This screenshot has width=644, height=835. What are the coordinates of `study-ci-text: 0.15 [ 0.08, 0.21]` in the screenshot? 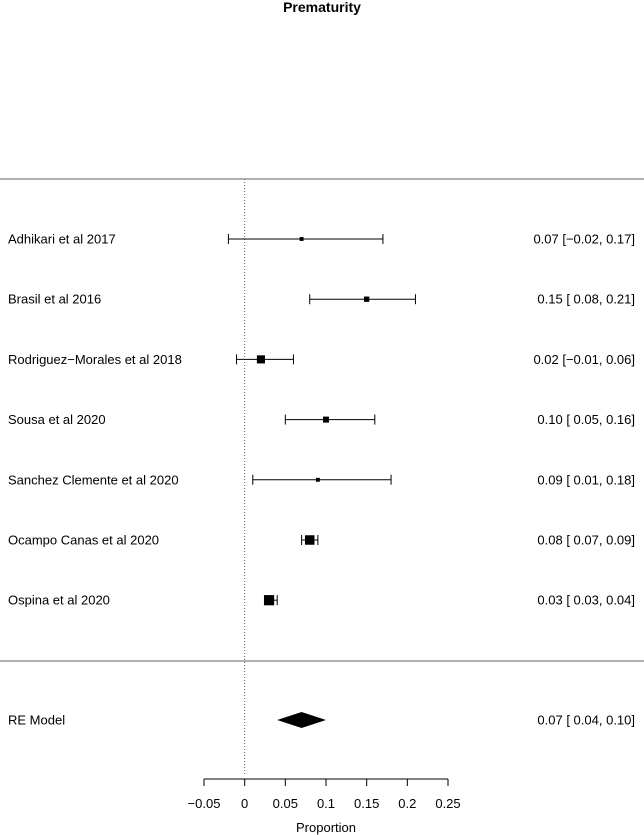 It's located at (586, 299).